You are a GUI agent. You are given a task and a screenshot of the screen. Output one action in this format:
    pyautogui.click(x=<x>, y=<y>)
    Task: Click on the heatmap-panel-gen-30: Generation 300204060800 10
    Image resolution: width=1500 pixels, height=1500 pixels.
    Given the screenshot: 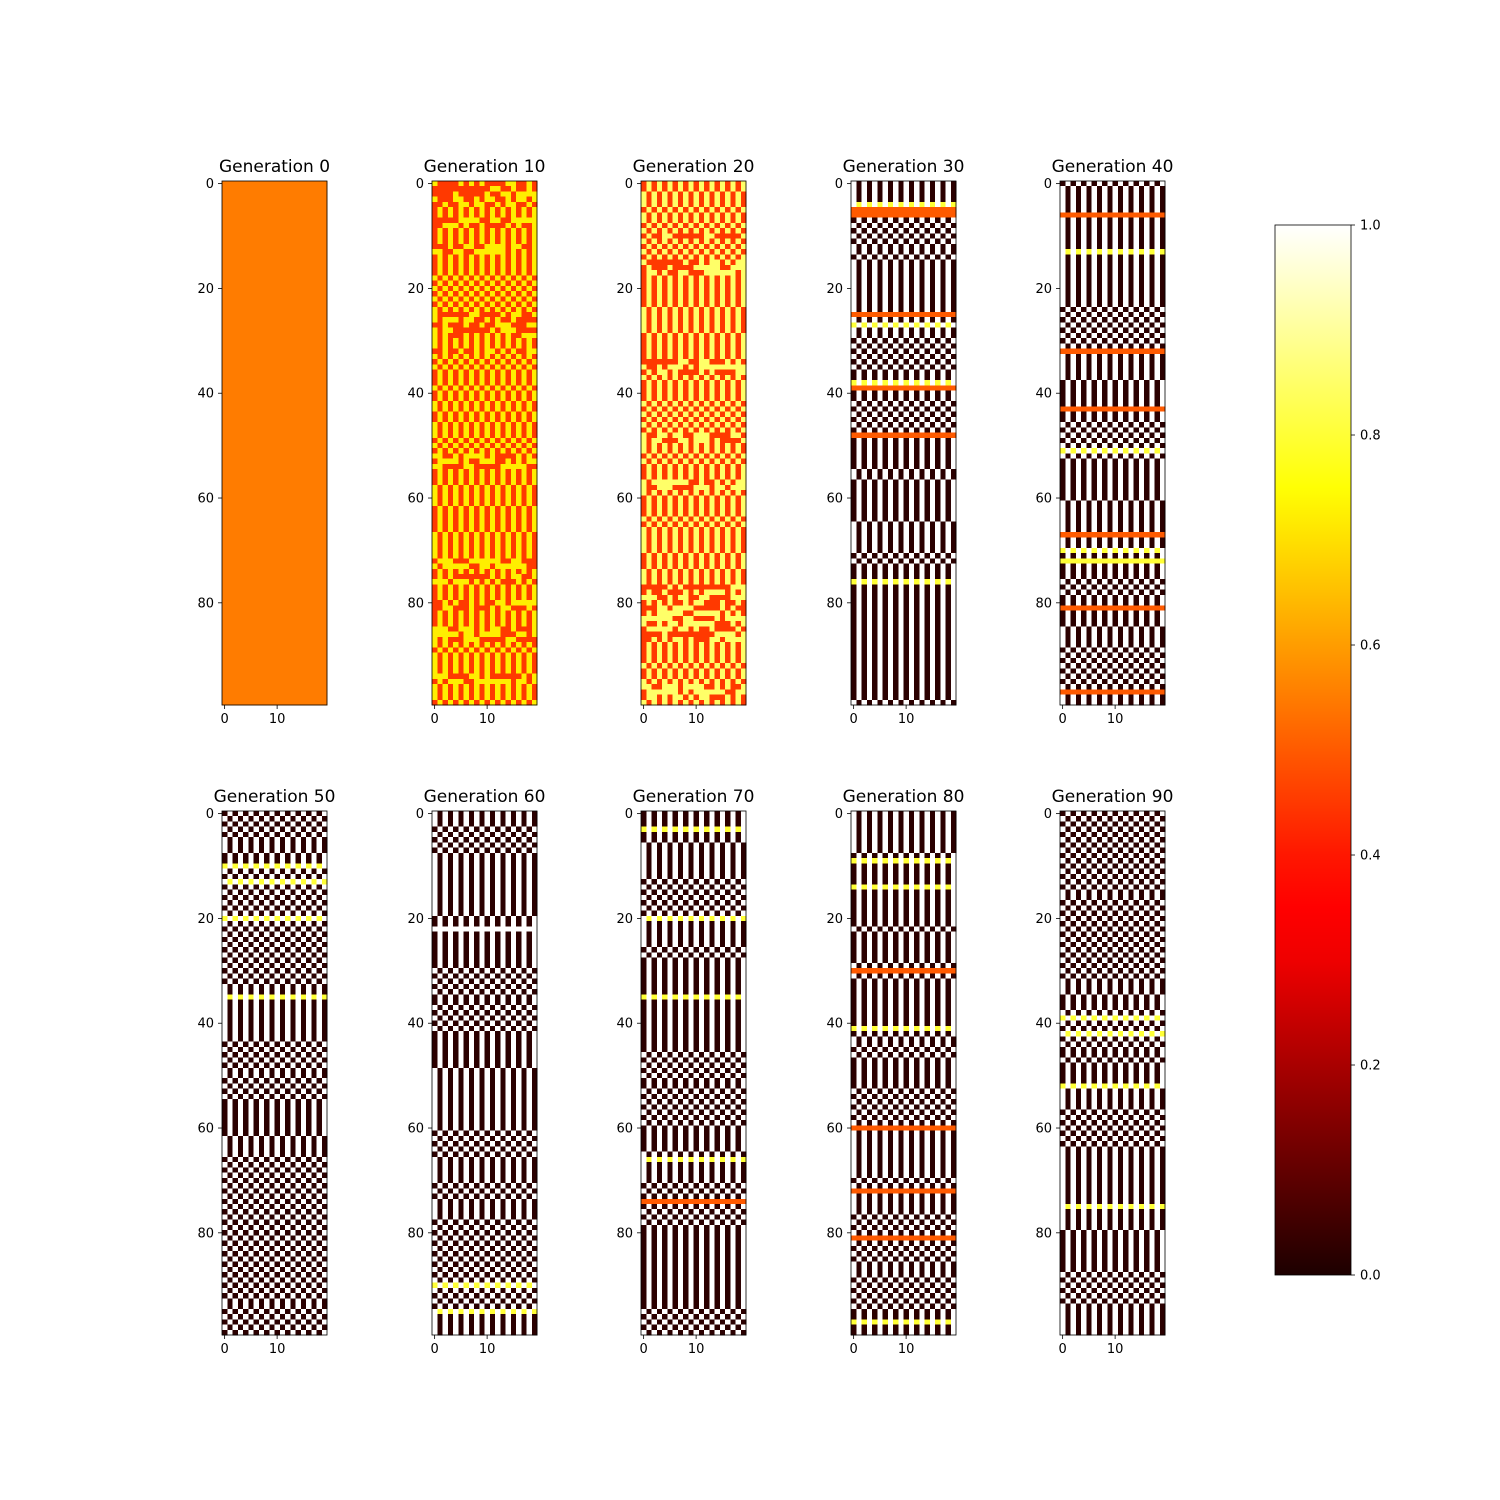 What is the action you would take?
    pyautogui.click(x=895, y=442)
    